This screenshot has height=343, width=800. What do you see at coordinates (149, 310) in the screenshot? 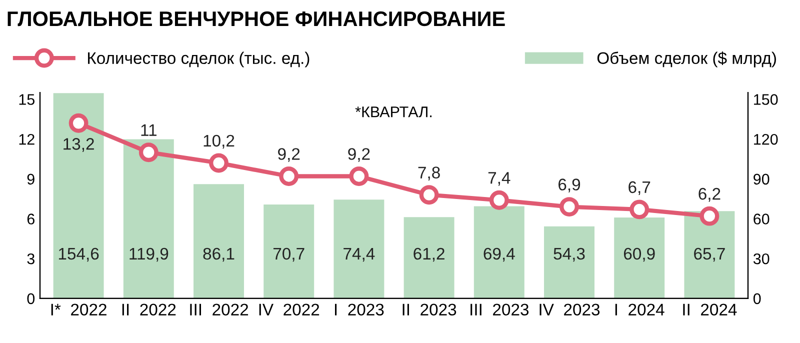
I see `x-tick-label: II 2022` at bounding box center [149, 310].